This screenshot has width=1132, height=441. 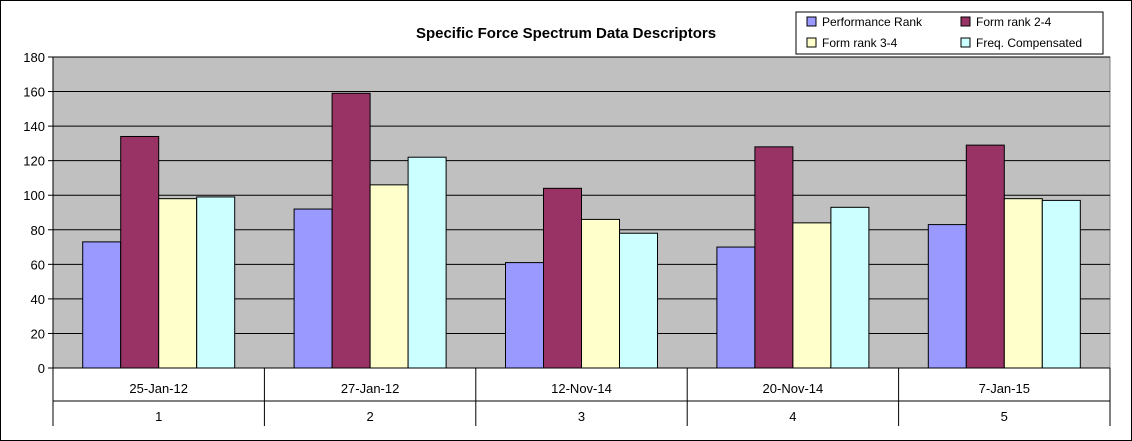 What do you see at coordinates (370, 388) in the screenshot?
I see `x-tick-label: 27-Jan-12` at bounding box center [370, 388].